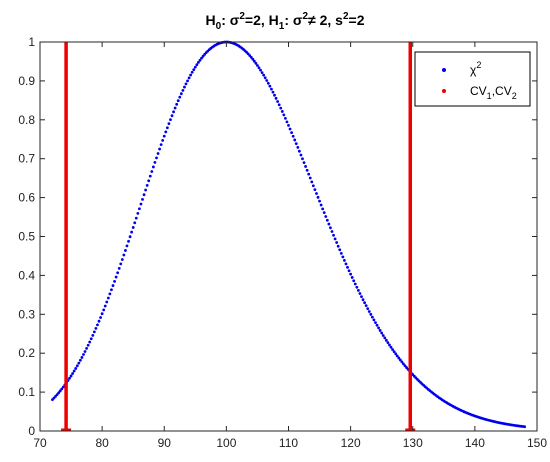  I want to click on x-tick-label-130: 130, so click(413, 443).